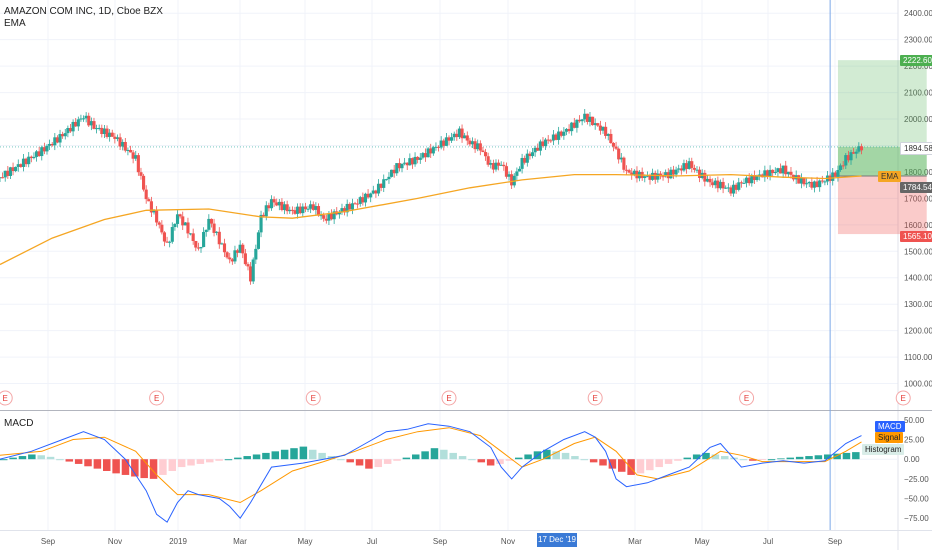  Describe the element at coordinates (746, 398) in the screenshot. I see `earnings-marker-label: E` at that location.